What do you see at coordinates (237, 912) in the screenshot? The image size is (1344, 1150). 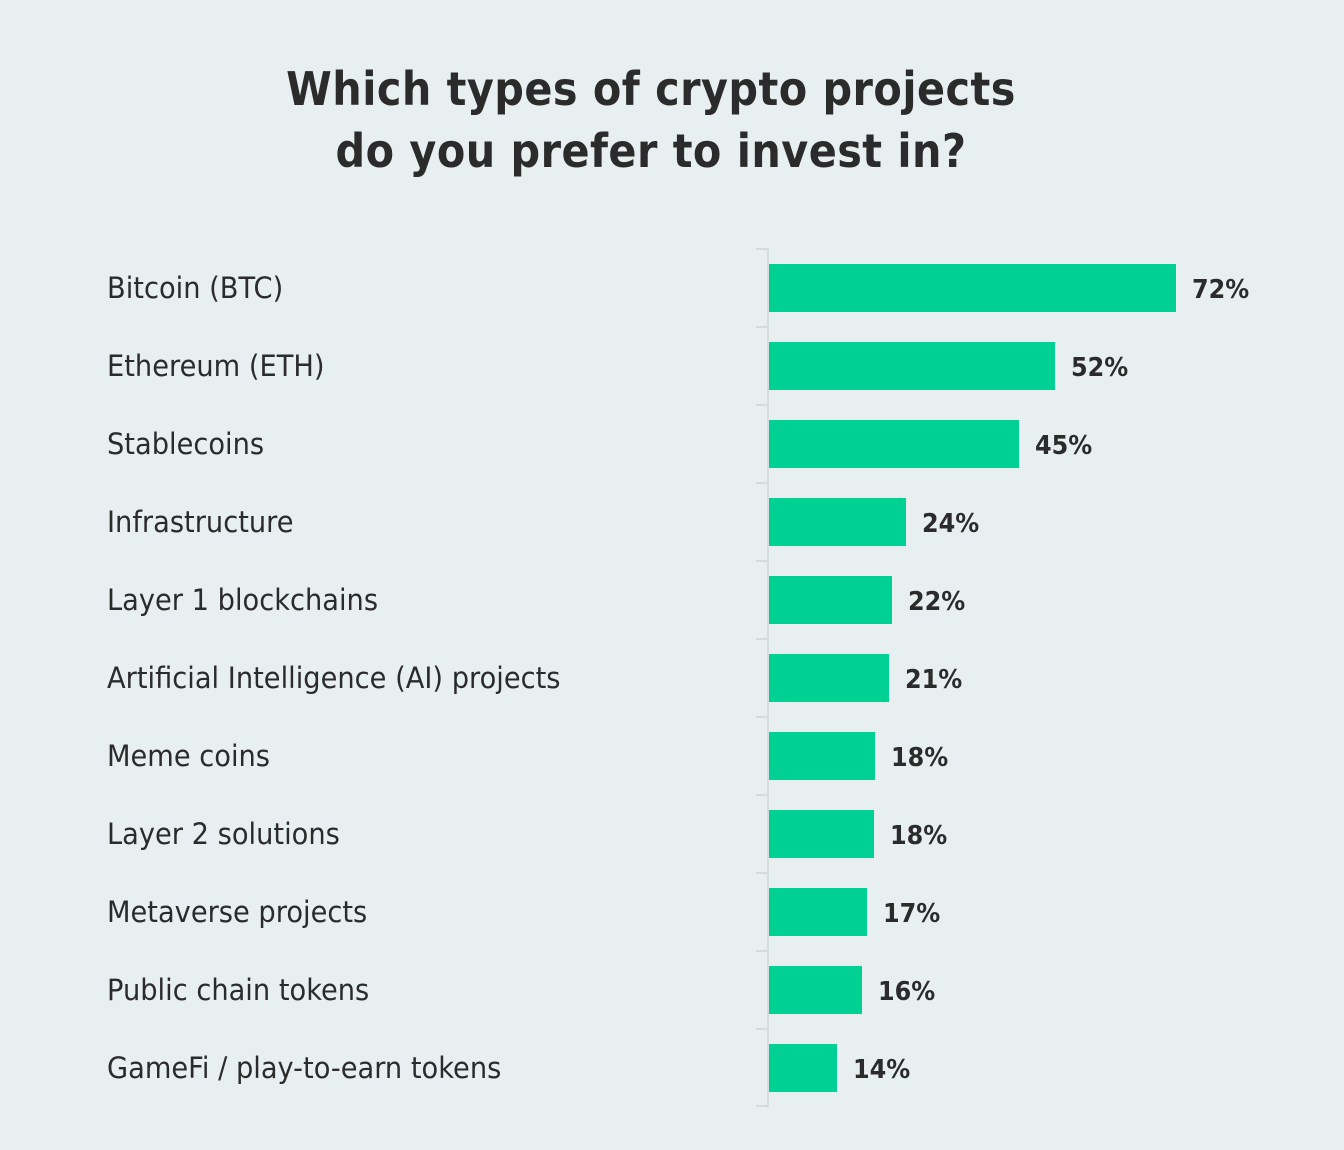 I see `category-label: Metaverse projects` at bounding box center [237, 912].